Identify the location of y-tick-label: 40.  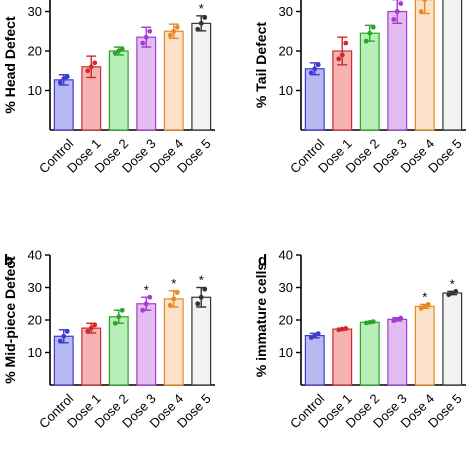
(286, 255).